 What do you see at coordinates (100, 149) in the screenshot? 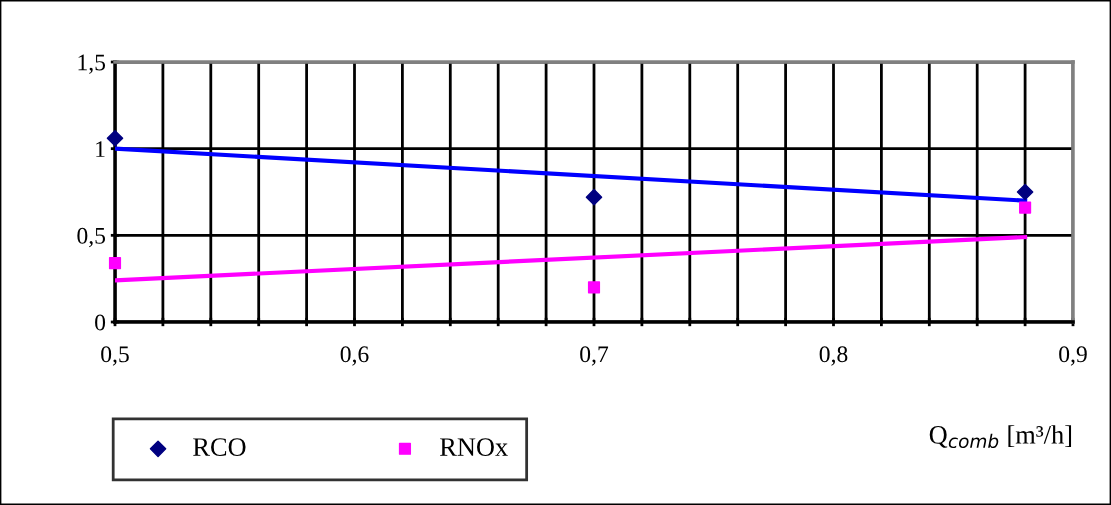
I see `y-tick-label: 1` at bounding box center [100, 149].